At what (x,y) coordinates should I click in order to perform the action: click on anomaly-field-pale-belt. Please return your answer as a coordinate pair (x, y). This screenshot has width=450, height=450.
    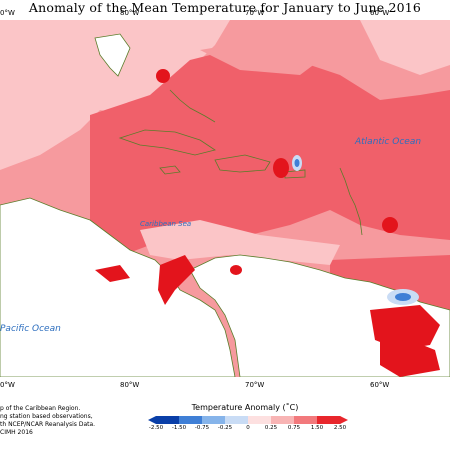
    Looking at the image, I should click on (240, 242).